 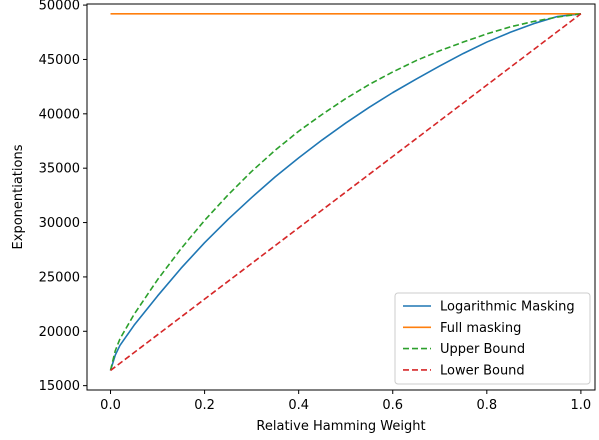 I want to click on legend-label-1: Logarithmic Masking, so click(x=507, y=307).